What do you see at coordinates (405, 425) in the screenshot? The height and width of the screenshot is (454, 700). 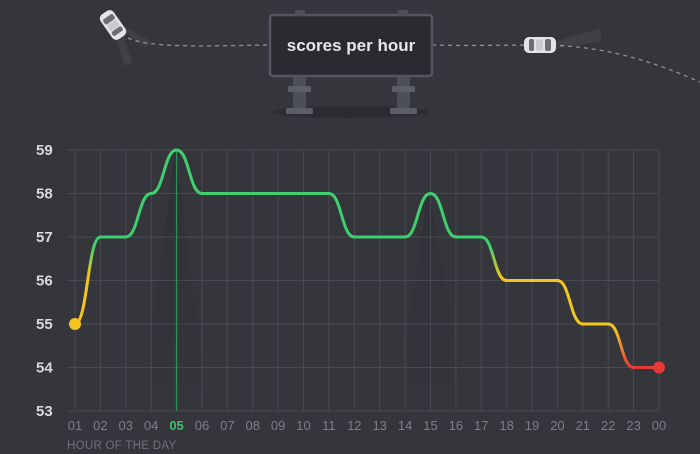 I see `x-tick-label: 14` at bounding box center [405, 425].